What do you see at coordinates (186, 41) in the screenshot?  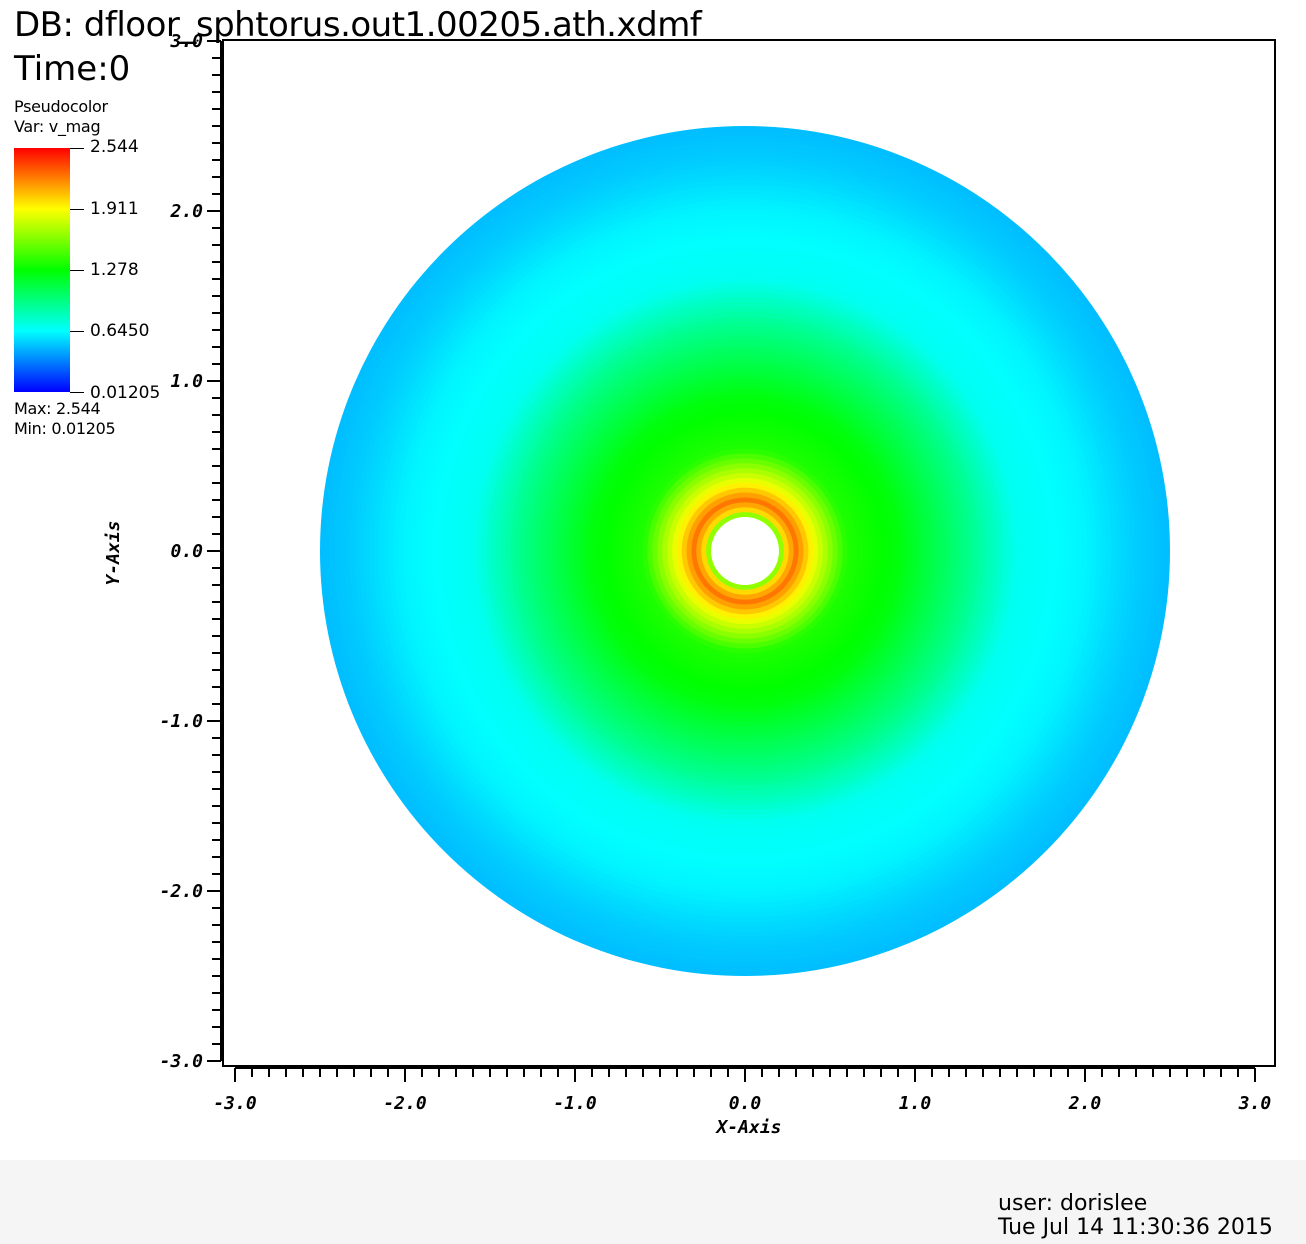 I see `y-tick-label: 3.0` at bounding box center [186, 41].